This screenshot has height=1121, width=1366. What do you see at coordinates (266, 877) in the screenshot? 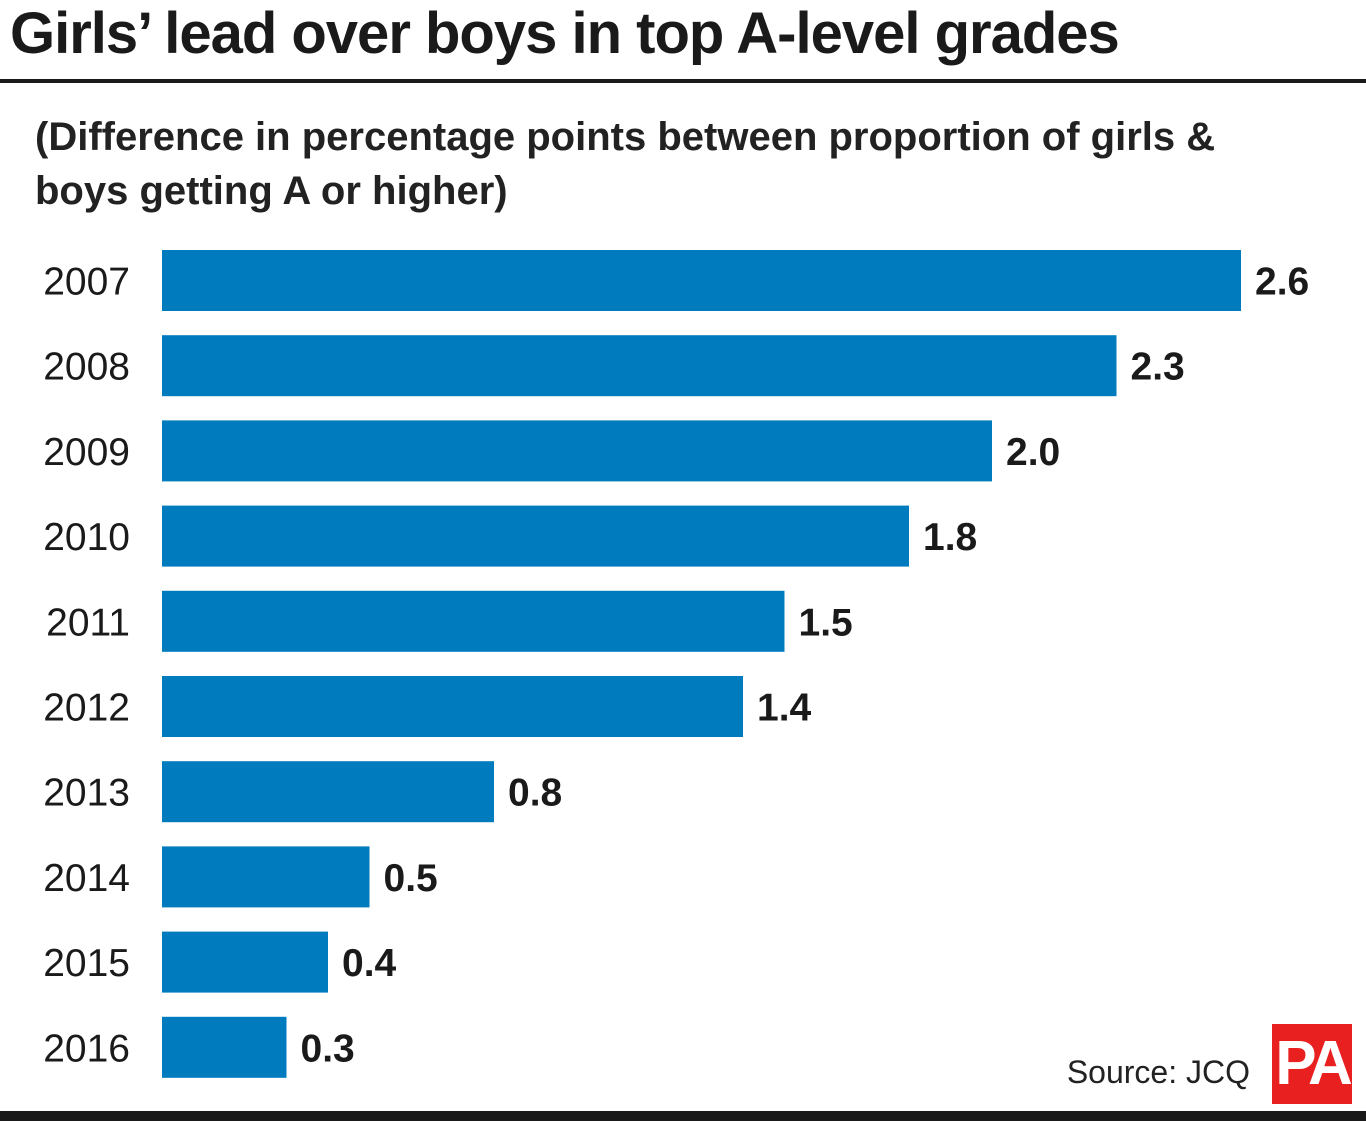
I see `bar-2014` at bounding box center [266, 877].